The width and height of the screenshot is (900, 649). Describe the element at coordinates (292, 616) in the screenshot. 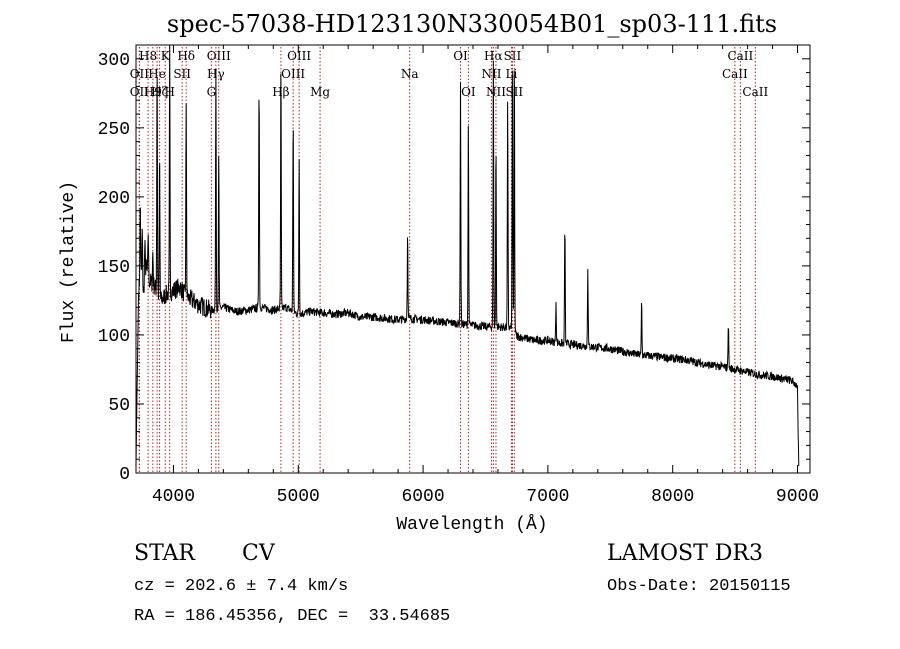

I see `ra-dec-coordinates: RA = 186.45356, DEC = 33.54685` at that location.